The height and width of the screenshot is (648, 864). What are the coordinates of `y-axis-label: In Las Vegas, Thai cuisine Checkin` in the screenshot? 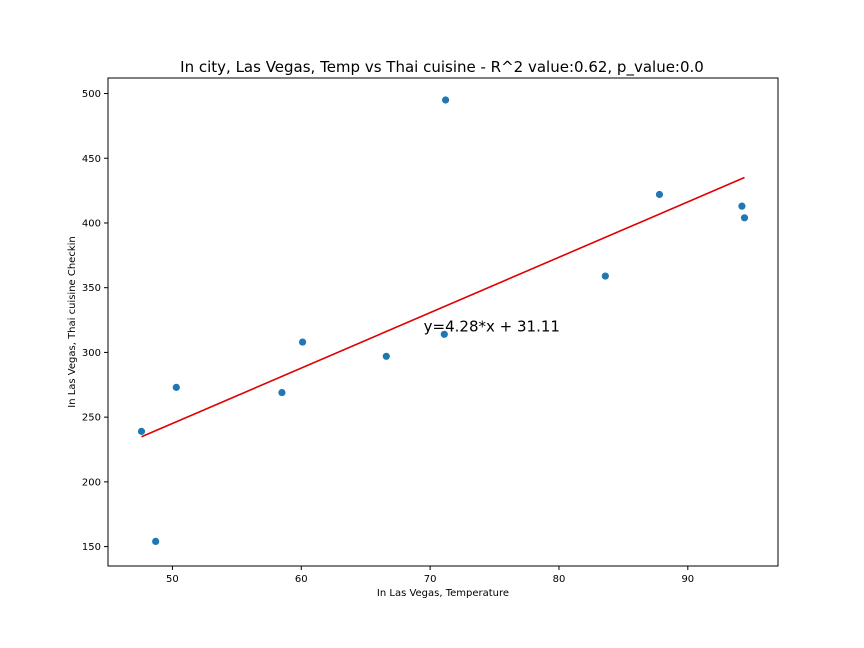 It's located at (72, 322).